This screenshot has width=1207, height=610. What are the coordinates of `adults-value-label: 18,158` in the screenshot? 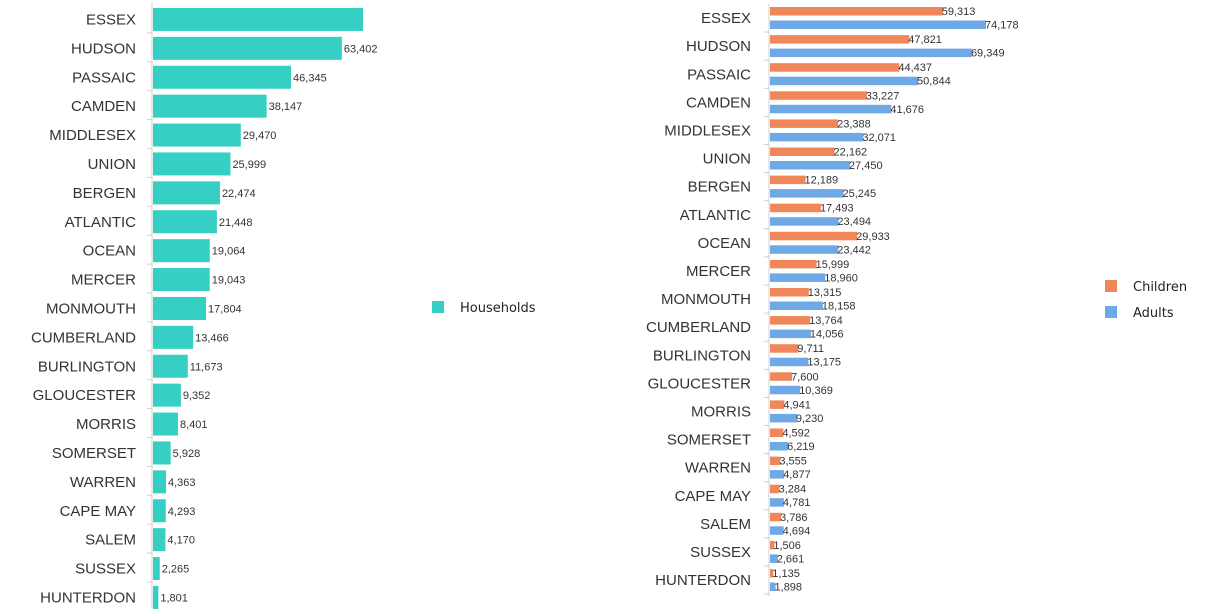 It's located at (839, 307).